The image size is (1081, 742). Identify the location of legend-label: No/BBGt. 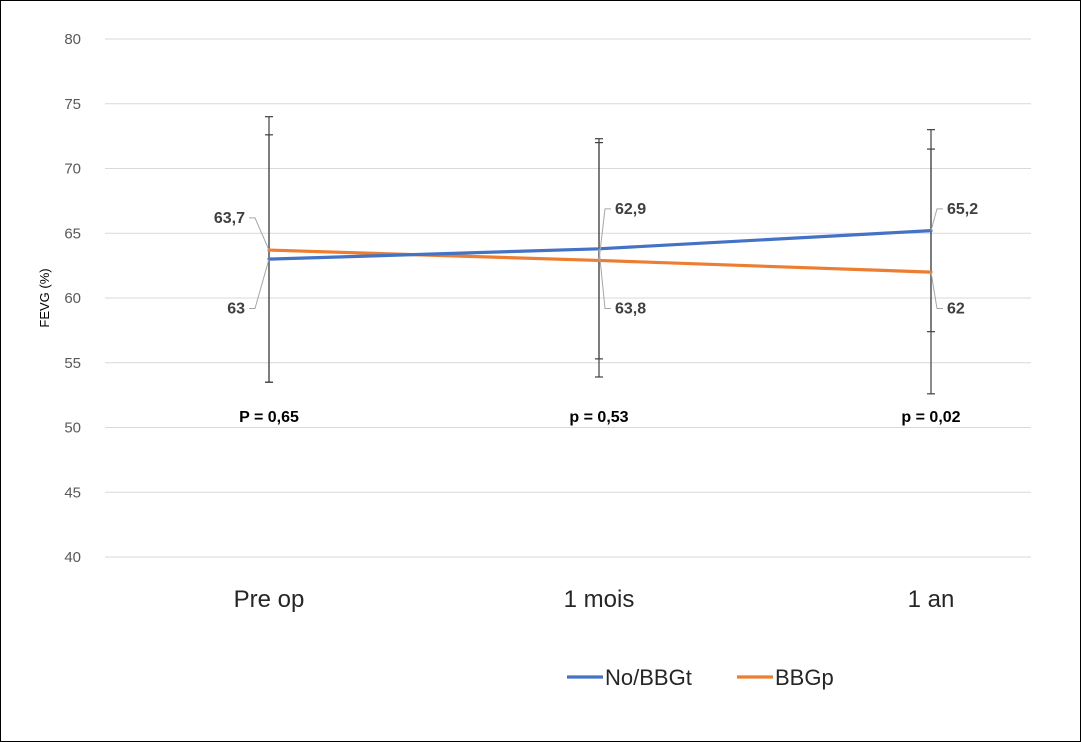
(648, 677).